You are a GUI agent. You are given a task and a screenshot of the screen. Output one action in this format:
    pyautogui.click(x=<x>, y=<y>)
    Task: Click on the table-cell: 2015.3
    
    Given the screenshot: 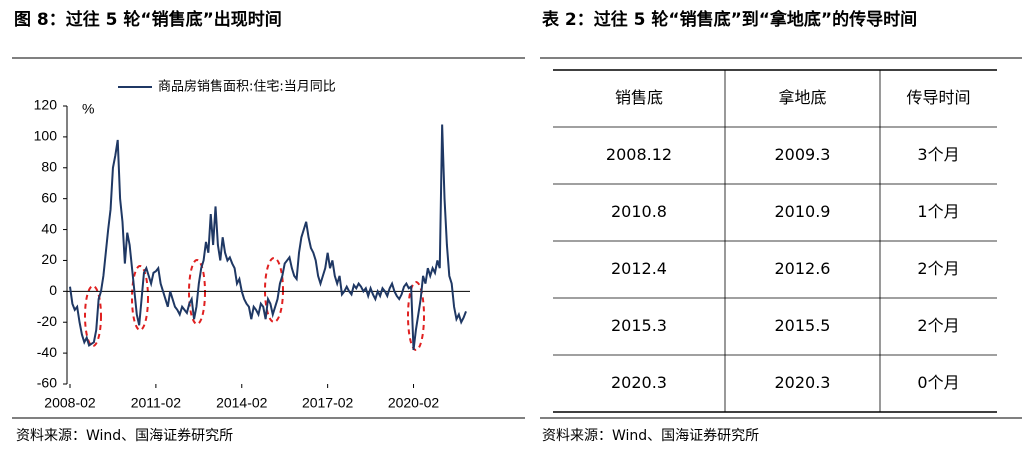 What is the action you would take?
    pyautogui.click(x=639, y=325)
    